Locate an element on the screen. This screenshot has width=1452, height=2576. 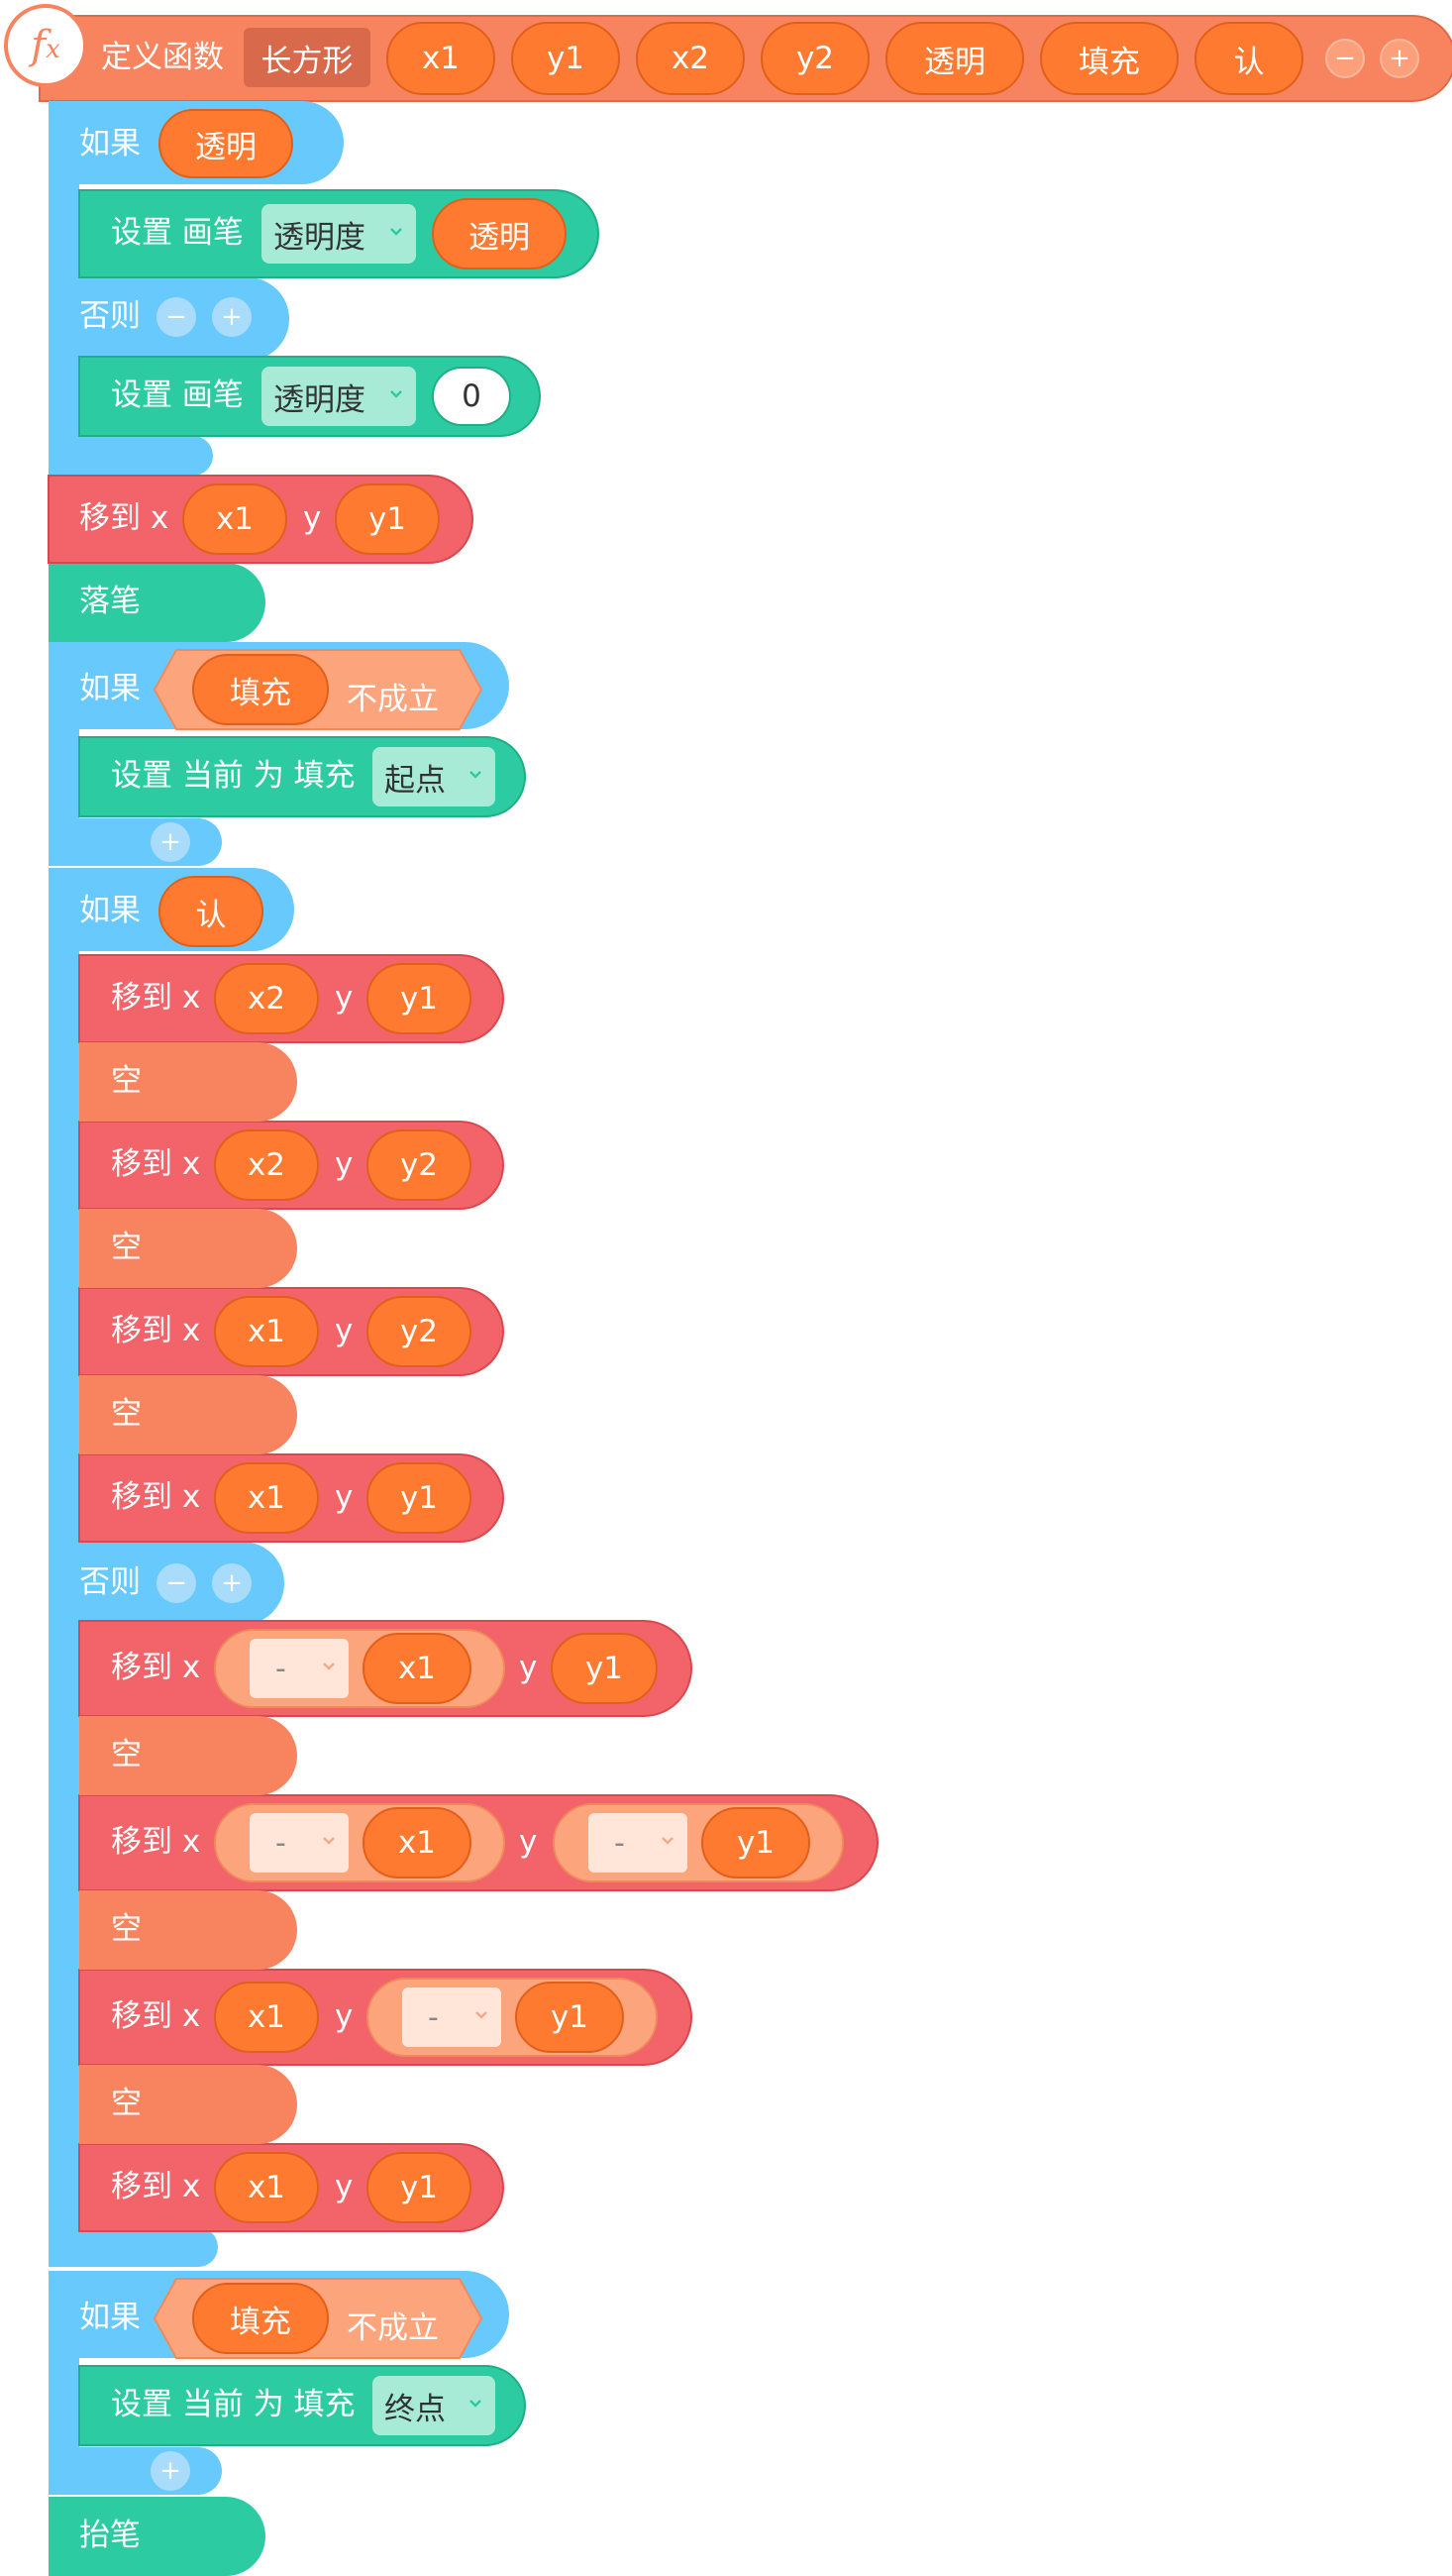
pen-up-block is located at coordinates (157, 2536).